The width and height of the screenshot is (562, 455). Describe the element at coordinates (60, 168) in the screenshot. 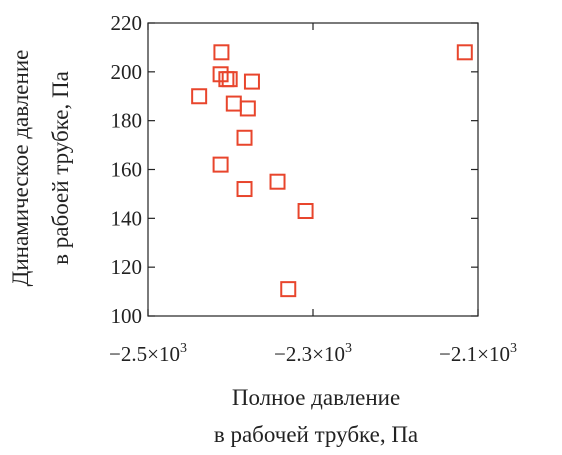

I see `y-axis-title-line2: в рабоей трубке, Па` at that location.